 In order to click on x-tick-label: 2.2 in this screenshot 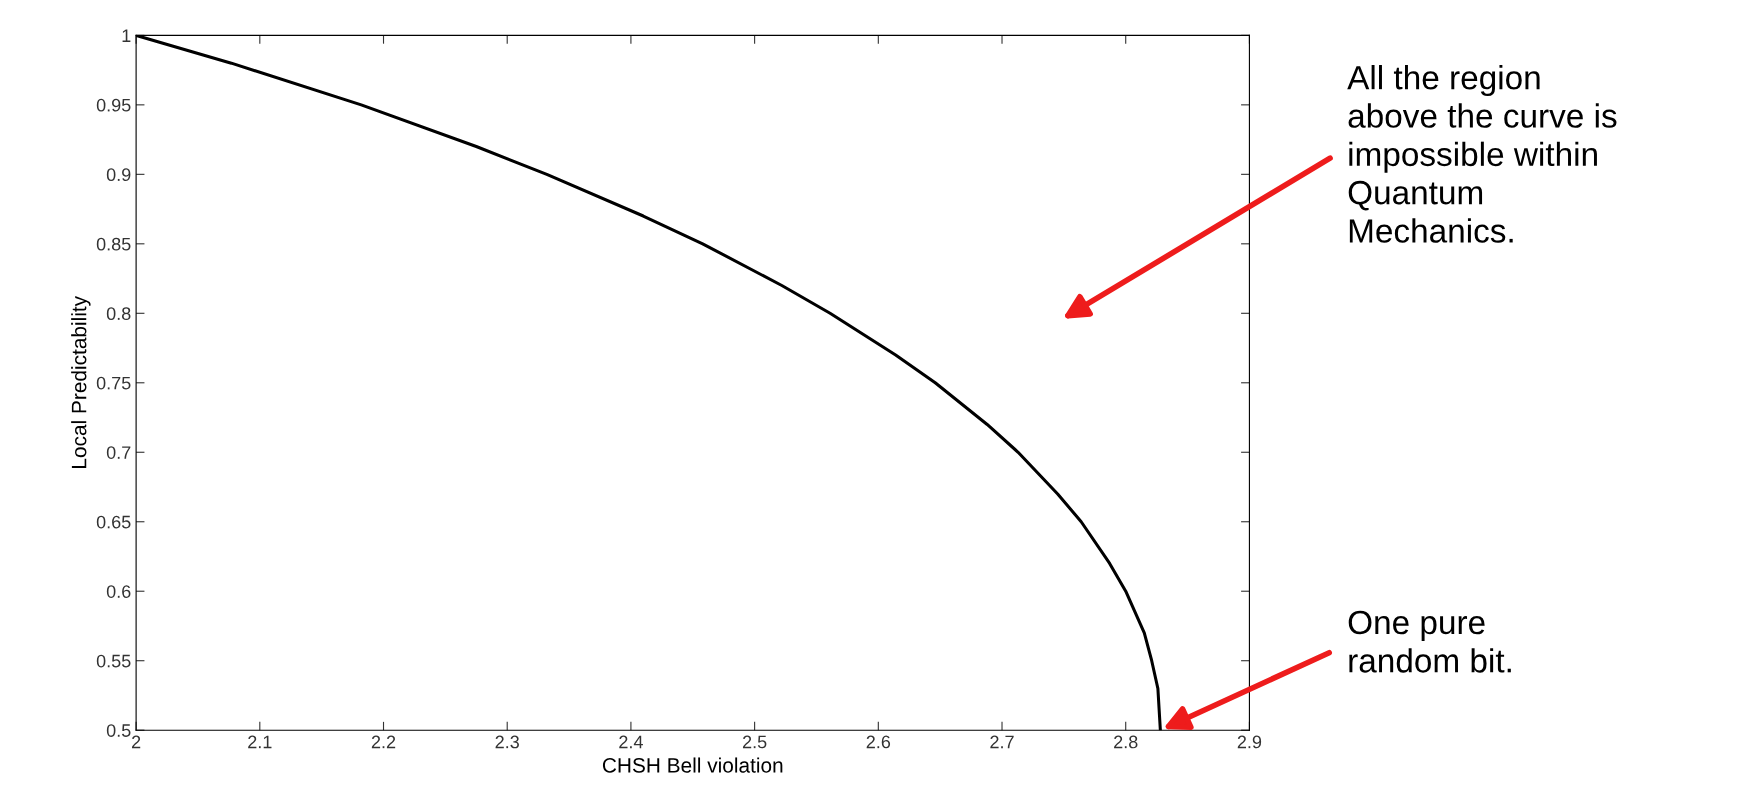, I will do `click(383, 742)`.